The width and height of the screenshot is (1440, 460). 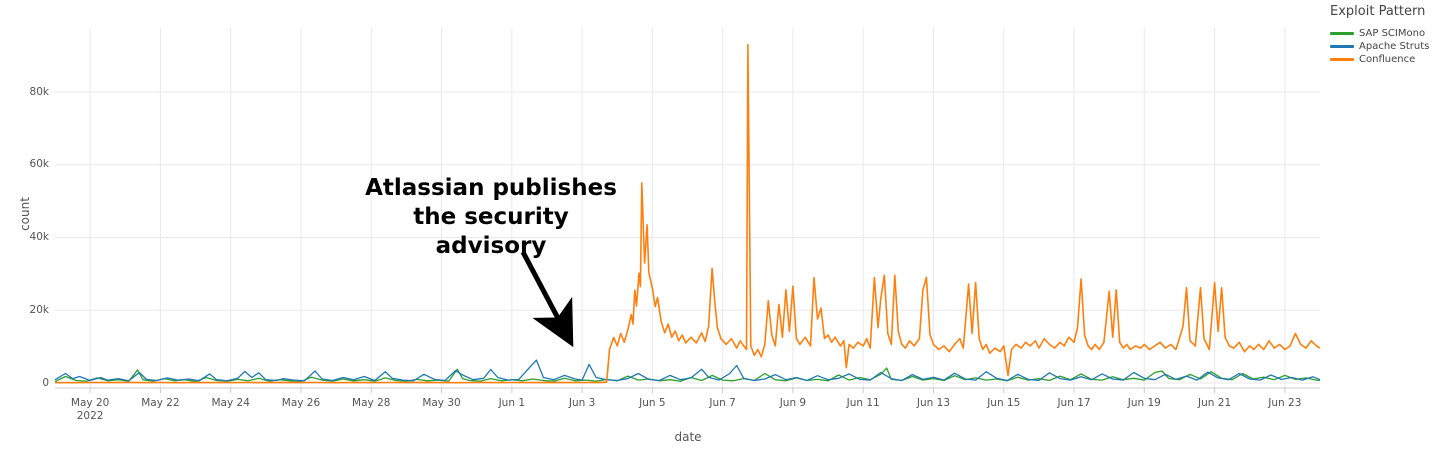 What do you see at coordinates (687, 370) in the screenshot?
I see `apache-struts-series-line` at bounding box center [687, 370].